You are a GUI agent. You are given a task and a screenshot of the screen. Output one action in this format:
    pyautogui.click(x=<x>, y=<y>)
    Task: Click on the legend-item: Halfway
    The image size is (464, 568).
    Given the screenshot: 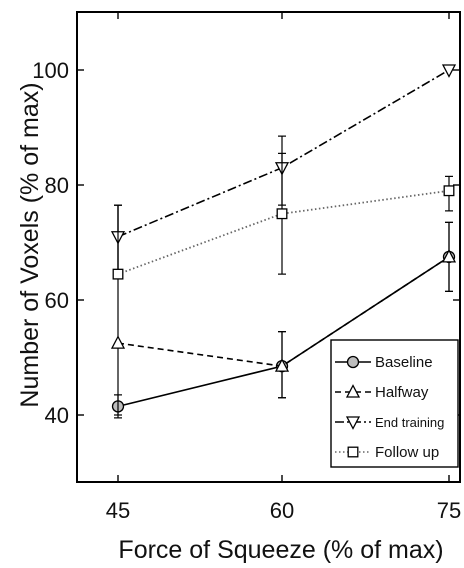 What is the action you would take?
    pyautogui.click(x=382, y=392)
    